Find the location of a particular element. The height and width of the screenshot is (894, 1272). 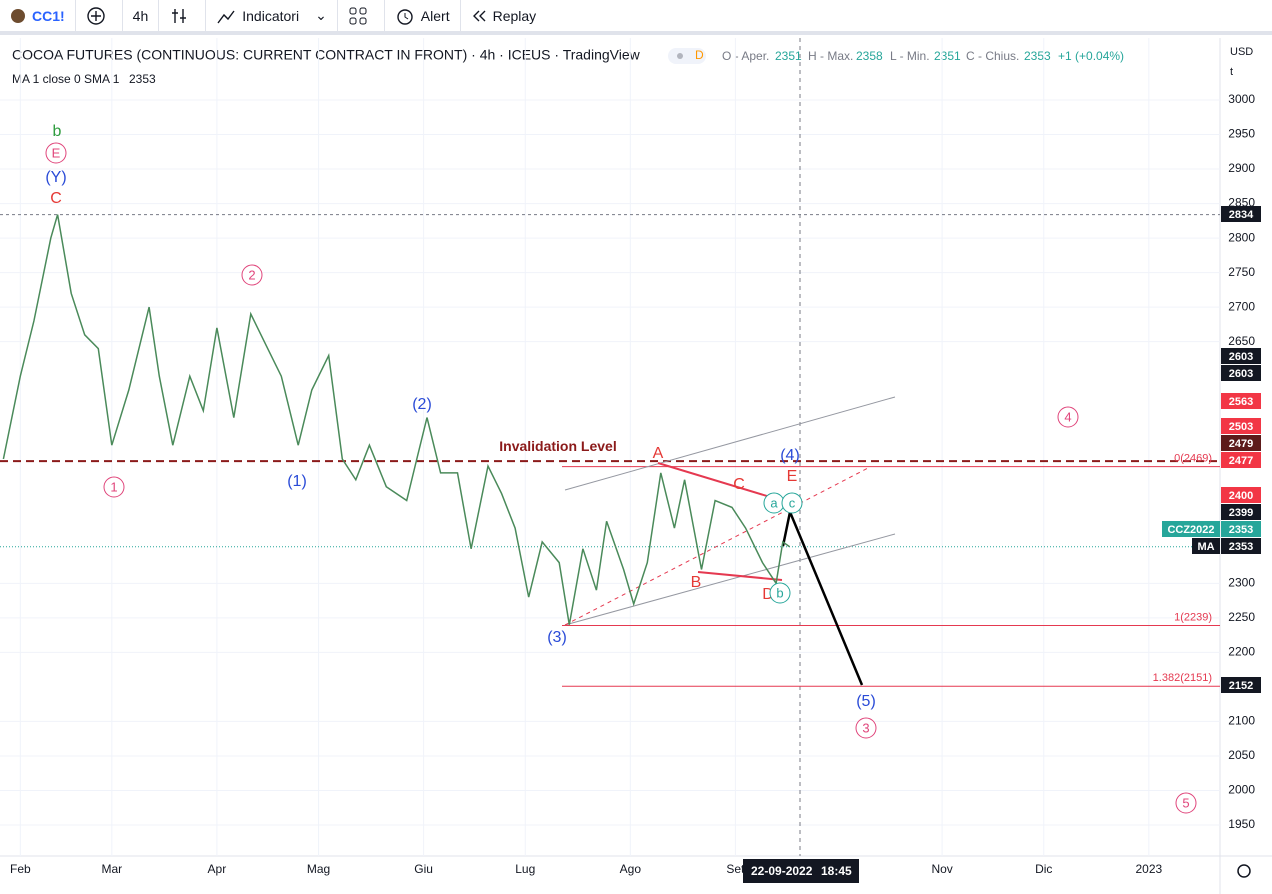

price-badge-label: 2563 is located at coordinates (1241, 402).